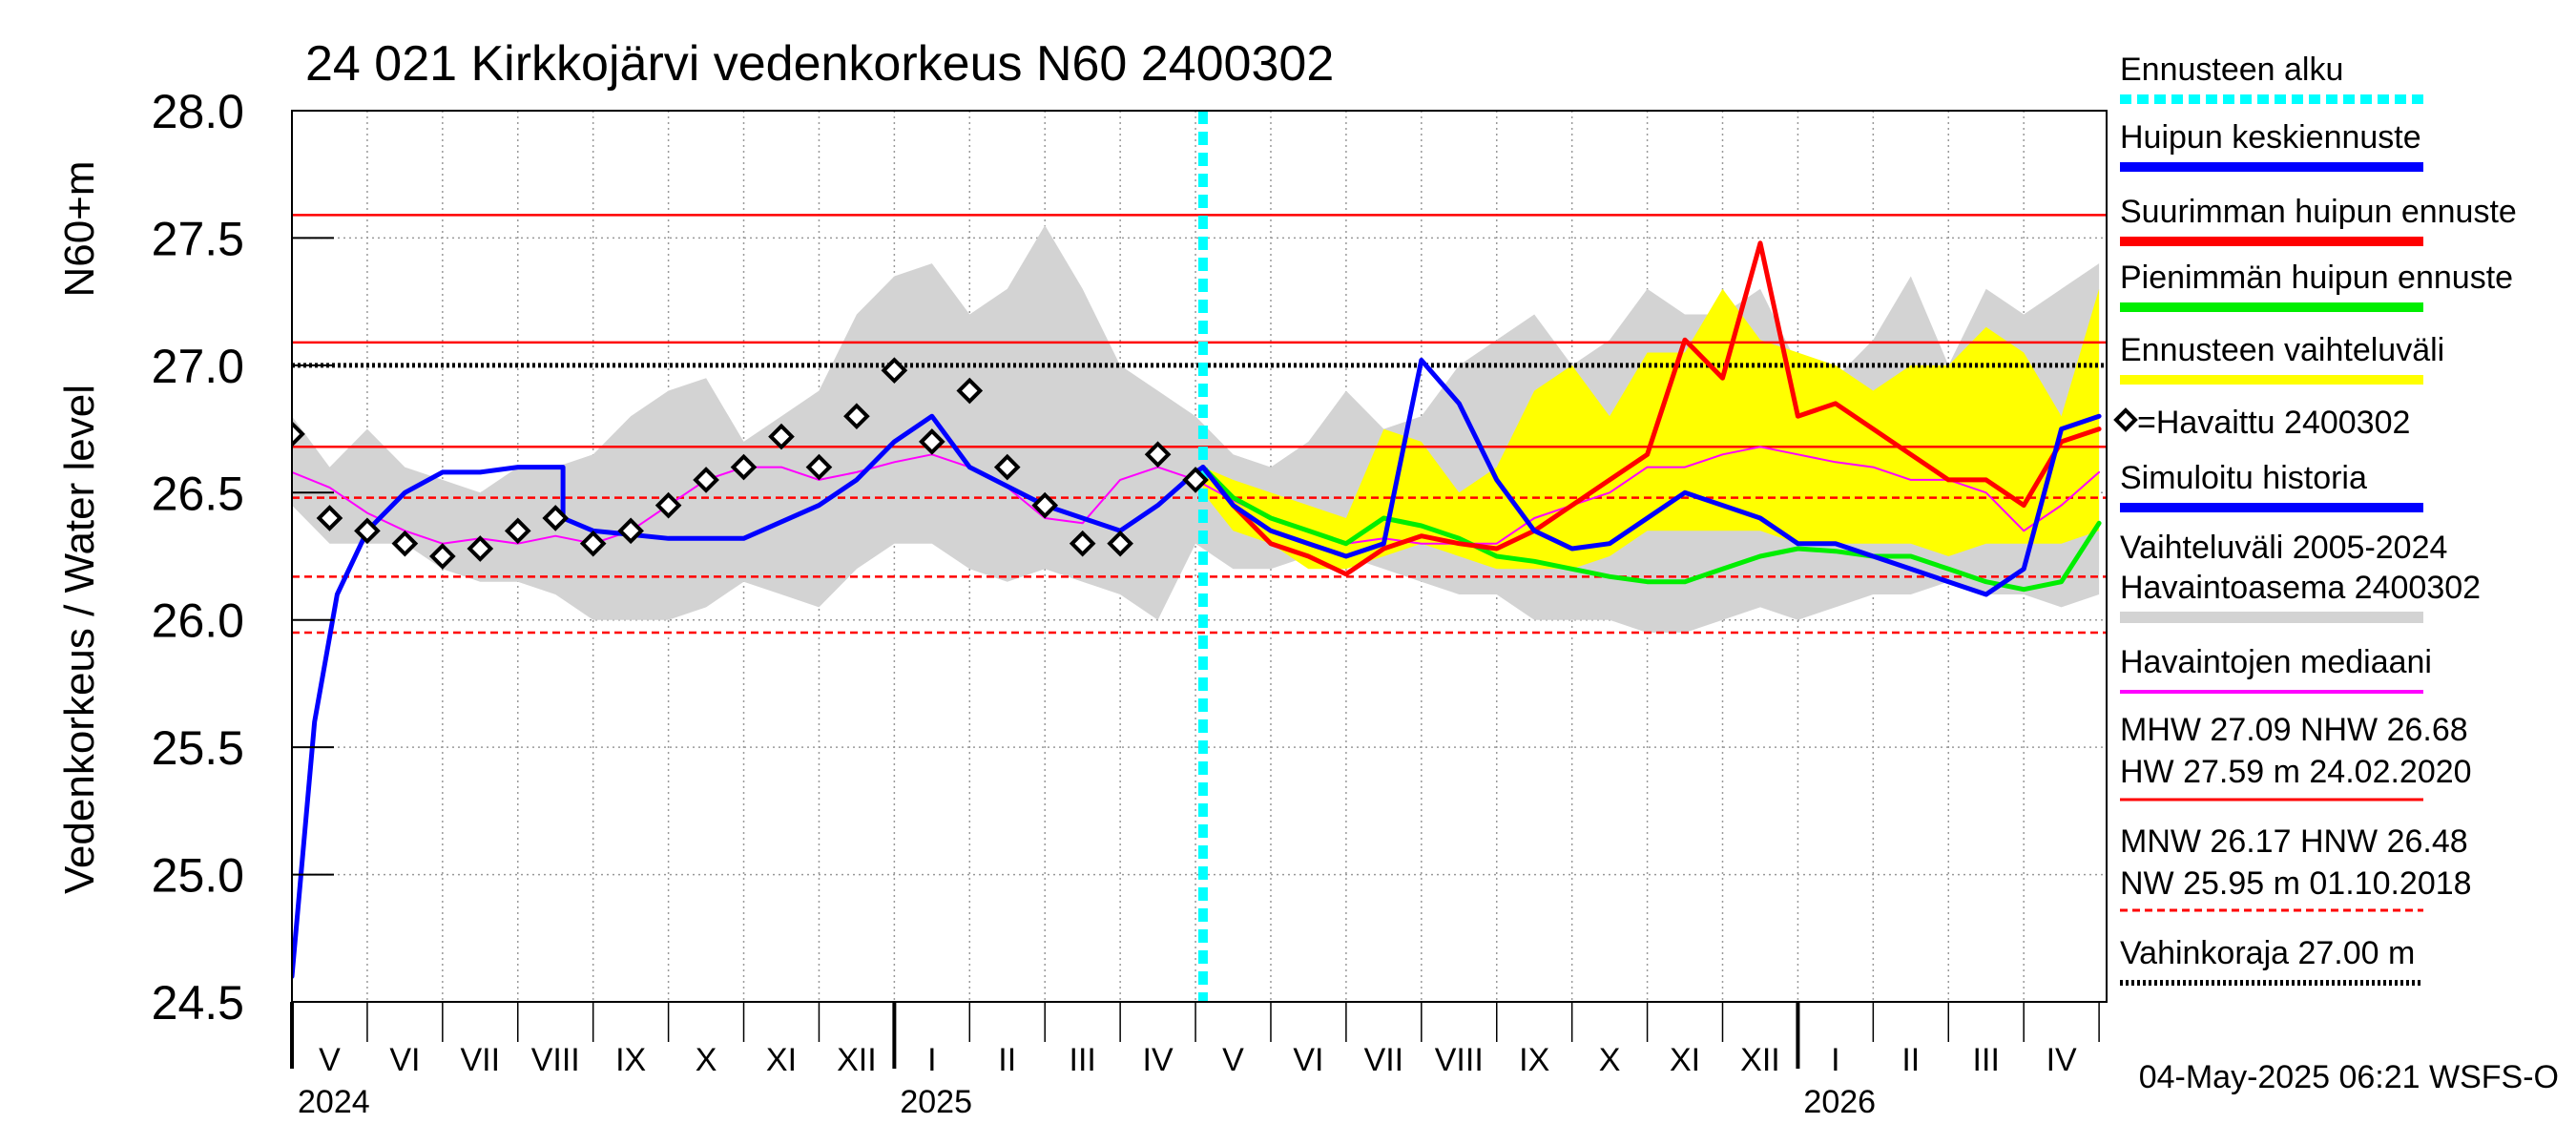 This screenshot has width=2576, height=1145. I want to click on legend-stats-nw: NW 25.95 m 01.10.2018, so click(2296, 883).